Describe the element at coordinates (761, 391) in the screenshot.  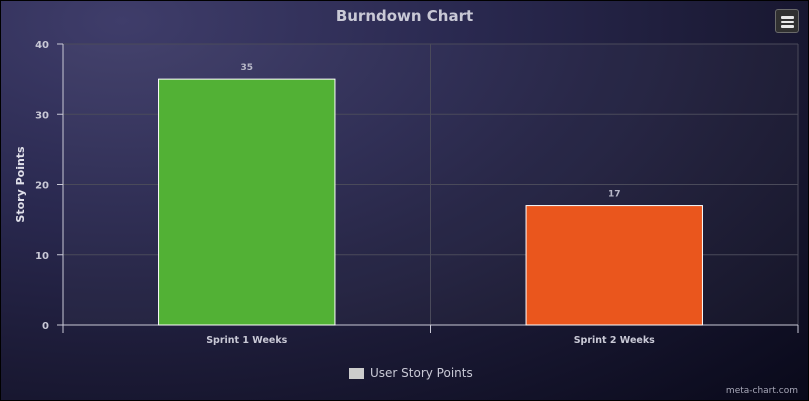
I see `credit-link: meta-chart.com` at that location.